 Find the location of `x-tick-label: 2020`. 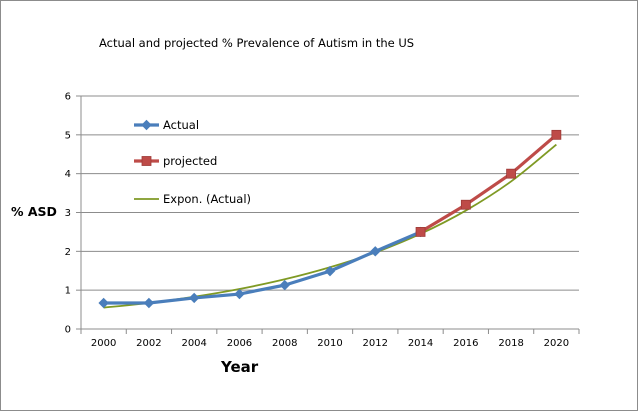

x-tick-label: 2020 is located at coordinates (556, 343).